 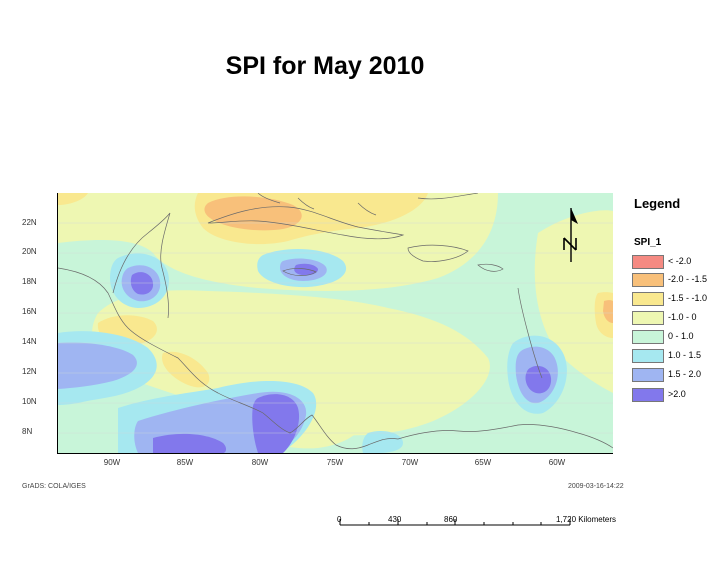 I want to click on field-moddry-nw, so click(x=73, y=199).